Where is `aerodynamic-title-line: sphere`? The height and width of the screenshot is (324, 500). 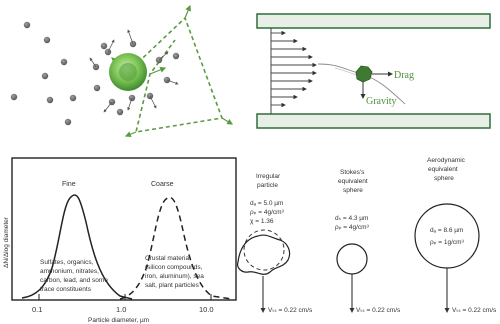 aerodynamic-title-line: sphere is located at coordinates (444, 178).